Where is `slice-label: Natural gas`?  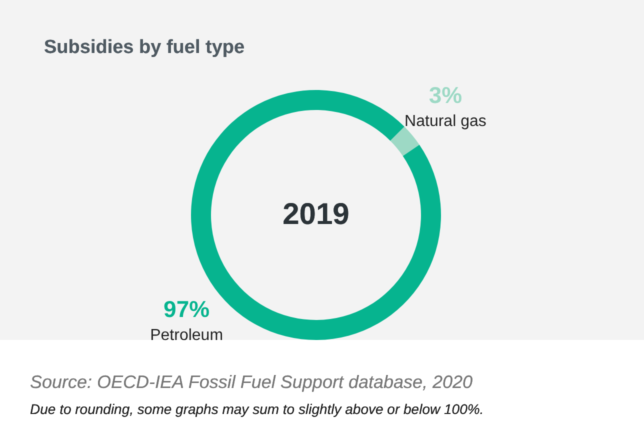 slice-label: Natural gas is located at coordinates (445, 121).